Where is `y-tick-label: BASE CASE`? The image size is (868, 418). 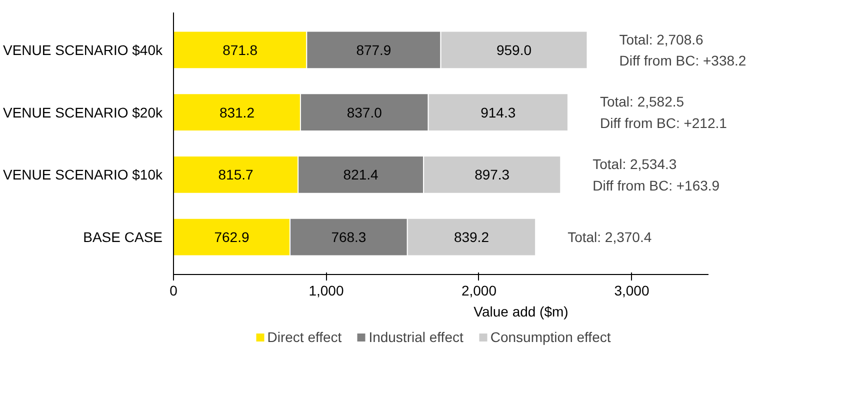 y-tick-label: BASE CASE is located at coordinates (123, 237).